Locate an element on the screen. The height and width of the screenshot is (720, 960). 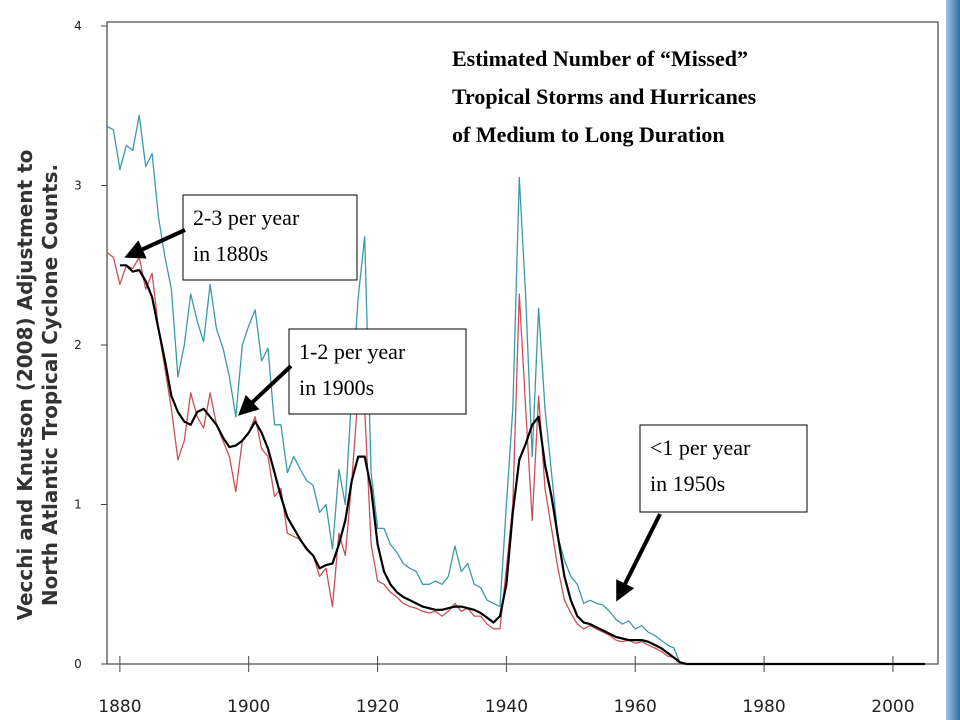
y-tick-label: 4 is located at coordinates (78, 26).